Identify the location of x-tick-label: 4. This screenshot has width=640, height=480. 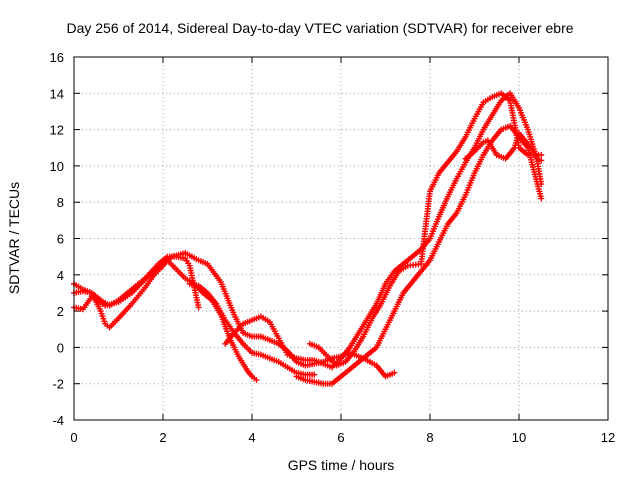
(251, 437).